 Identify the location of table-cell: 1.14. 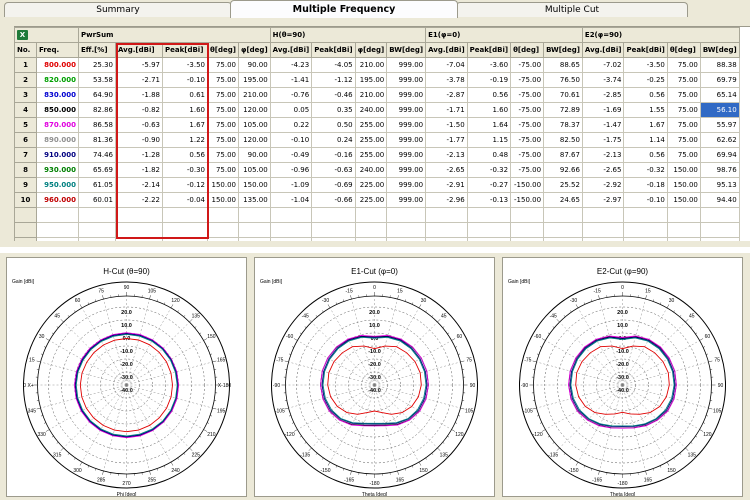
(645, 140).